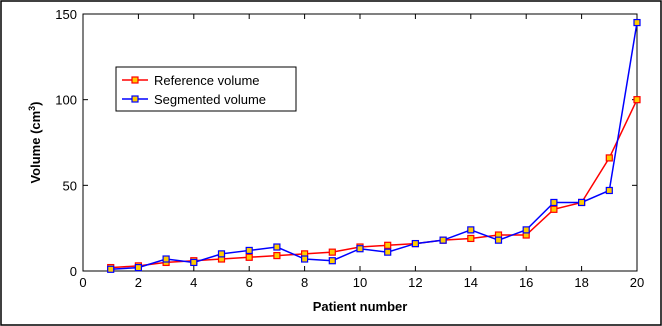 The height and width of the screenshot is (326, 662). What do you see at coordinates (66, 14) in the screenshot?
I see `y-tick-label: 150` at bounding box center [66, 14].